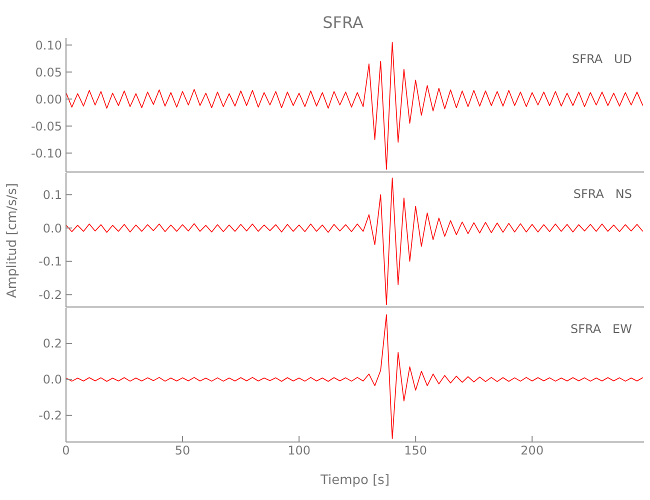 This screenshot has height=500, width=650. I want to click on chart-title: SFRA, so click(343, 23).